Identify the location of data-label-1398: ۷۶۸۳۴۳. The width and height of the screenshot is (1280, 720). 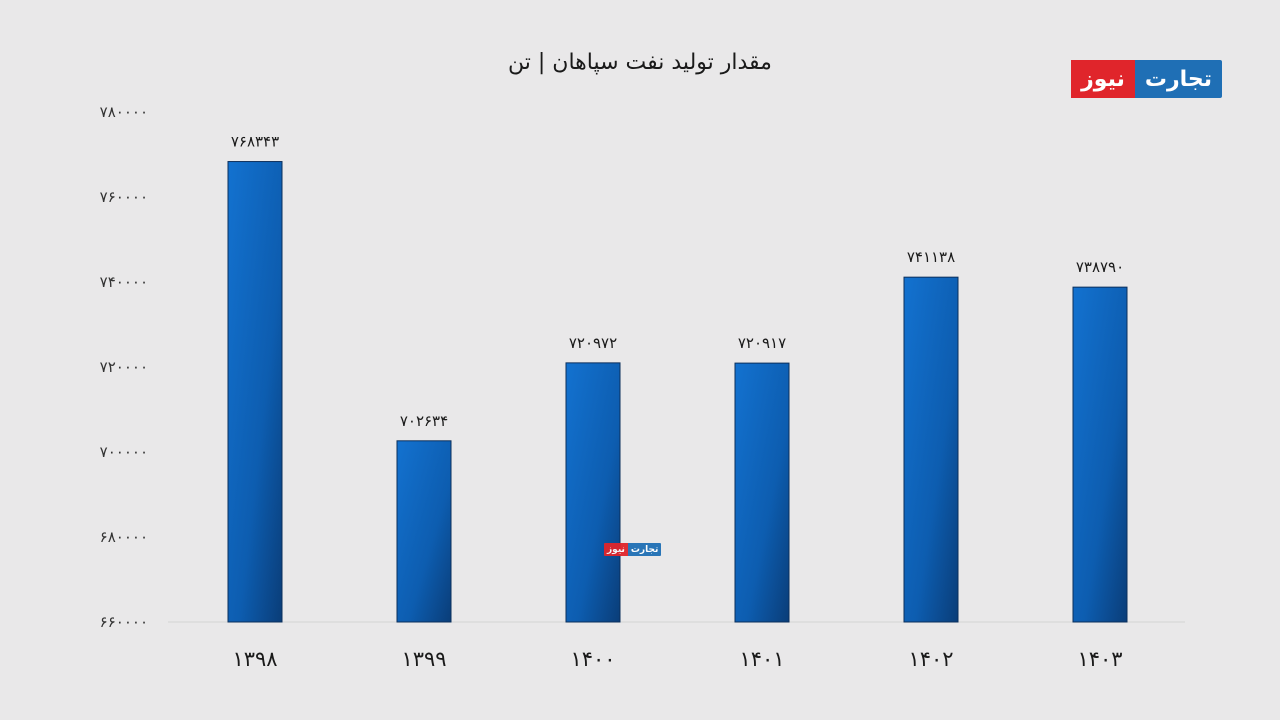
(255, 142).